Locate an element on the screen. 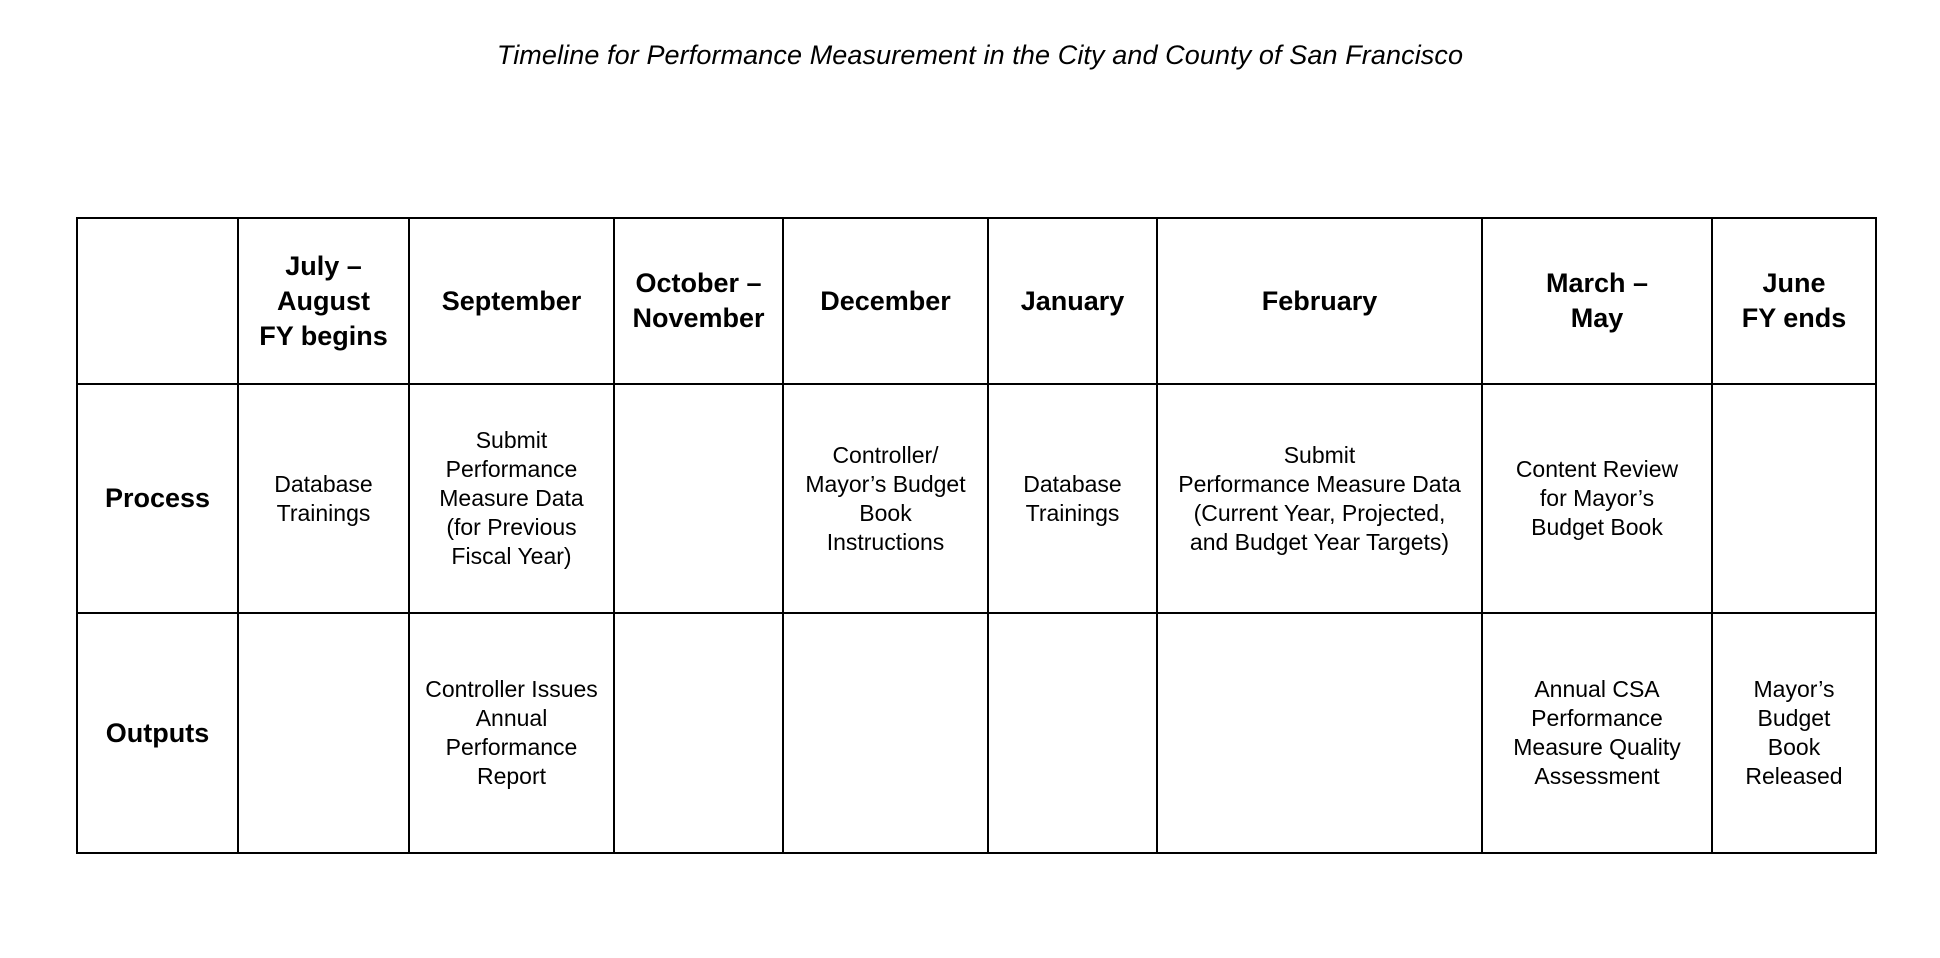 Image resolution: width=1940 pixels, height=958 pixels. column-header-july-august: July – August FY begins is located at coordinates (323, 301).